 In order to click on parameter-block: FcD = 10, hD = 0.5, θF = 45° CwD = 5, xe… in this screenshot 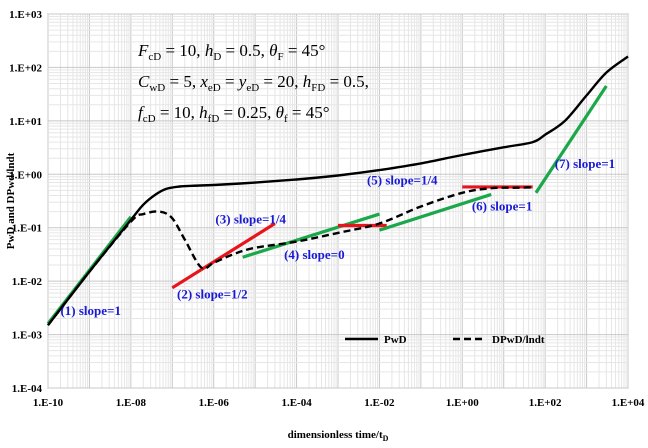, I will do `click(253, 83)`.